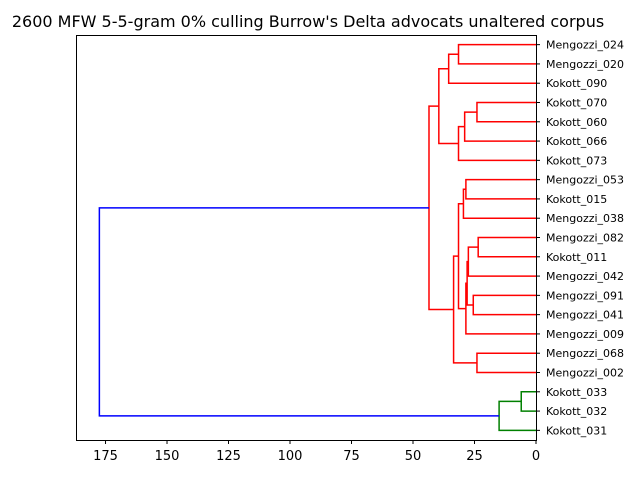  What do you see at coordinates (576, 83) in the screenshot?
I see `leaf-label: Kokott_090` at bounding box center [576, 83].